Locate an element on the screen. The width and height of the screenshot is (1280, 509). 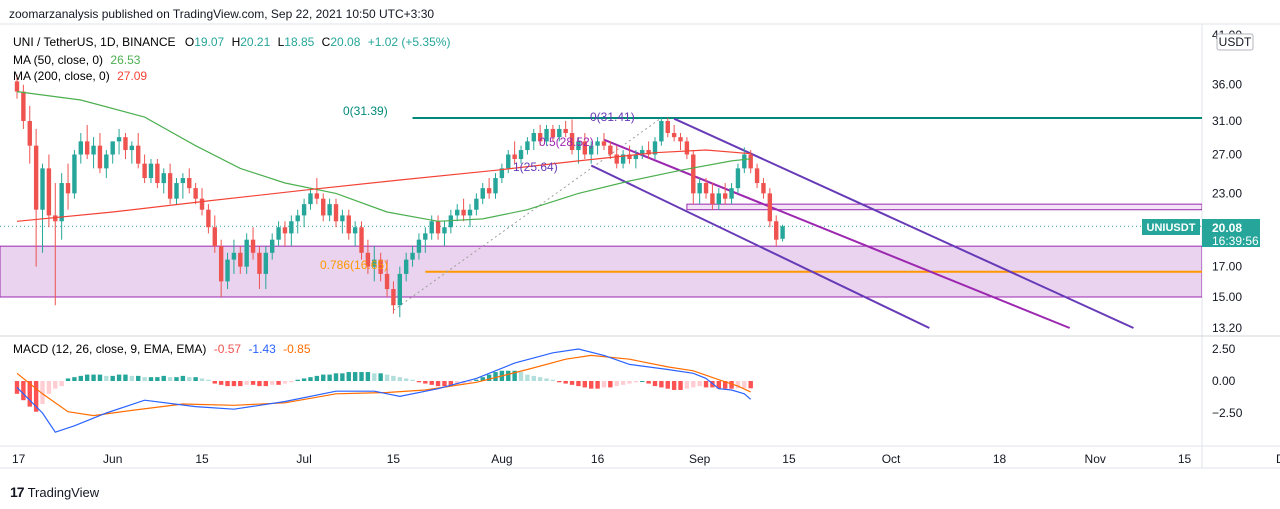
fib0786-label: 0.786(16.65) is located at coordinates (354, 265).